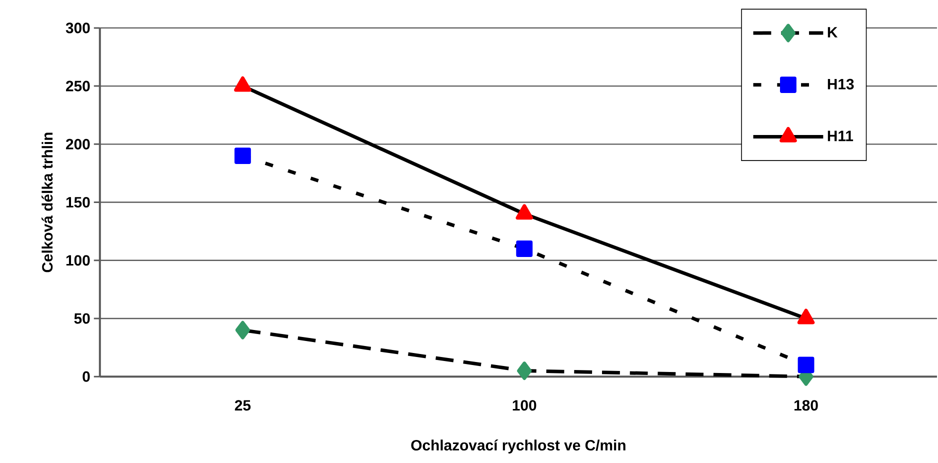  What do you see at coordinates (78, 86) in the screenshot?
I see `y-tick-label: 250` at bounding box center [78, 86].